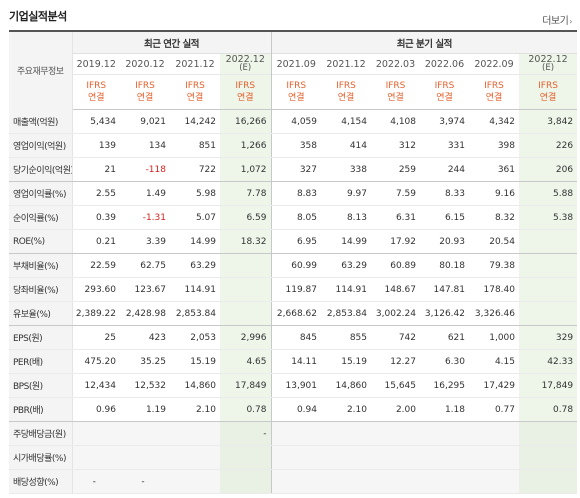 The width and height of the screenshot is (580, 498). Describe the element at coordinates (96, 193) in the screenshot. I see `value-cell: 2.55` at that location.